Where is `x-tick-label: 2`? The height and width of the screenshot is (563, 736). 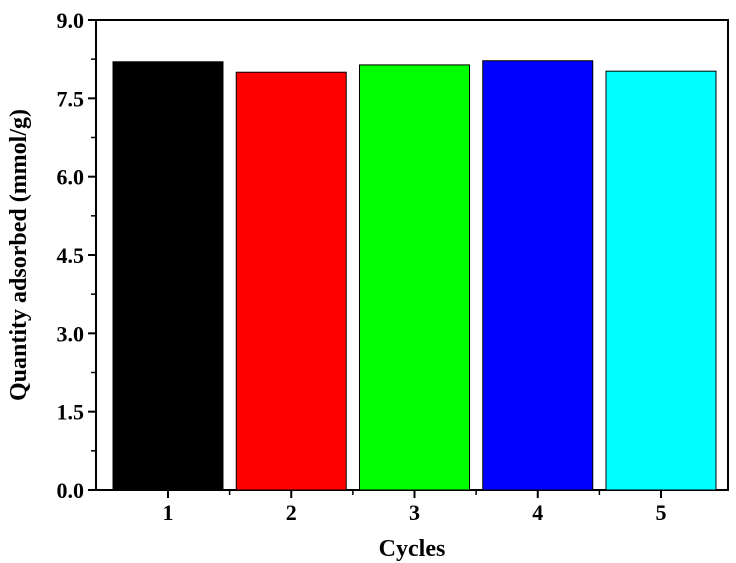 x-tick-label: 2 is located at coordinates (291, 512).